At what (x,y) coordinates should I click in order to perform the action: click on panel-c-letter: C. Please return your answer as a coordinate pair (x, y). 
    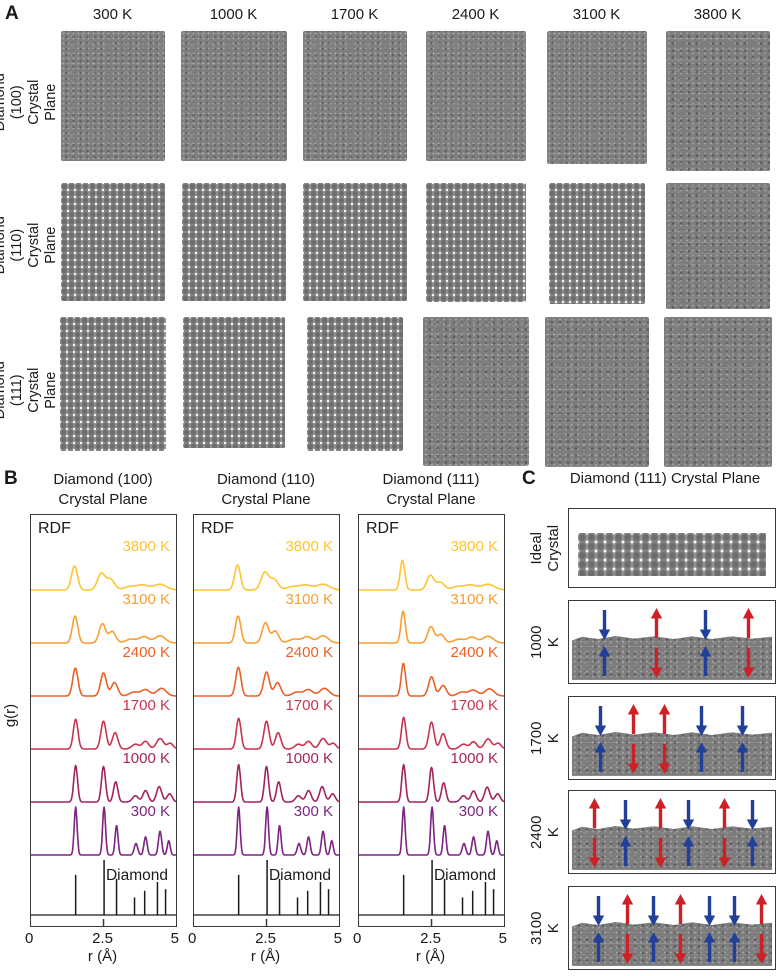
    Looking at the image, I should click on (529, 478).